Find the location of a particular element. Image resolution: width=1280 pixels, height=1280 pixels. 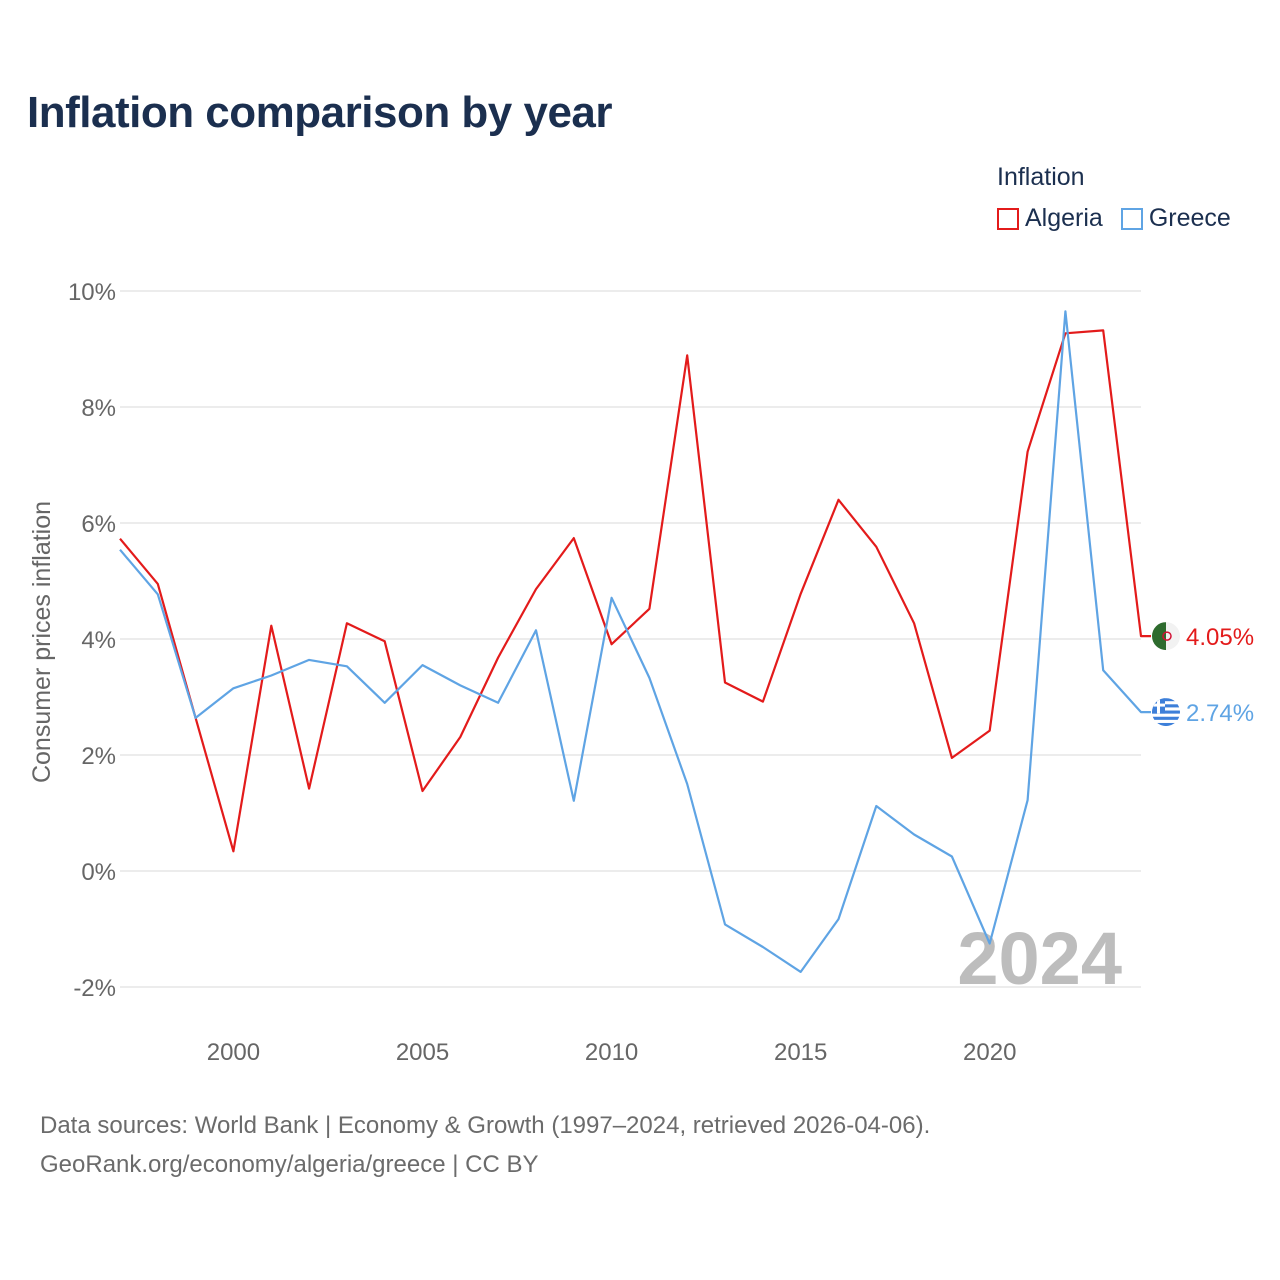

greece-flag-icon is located at coordinates (1166, 712).